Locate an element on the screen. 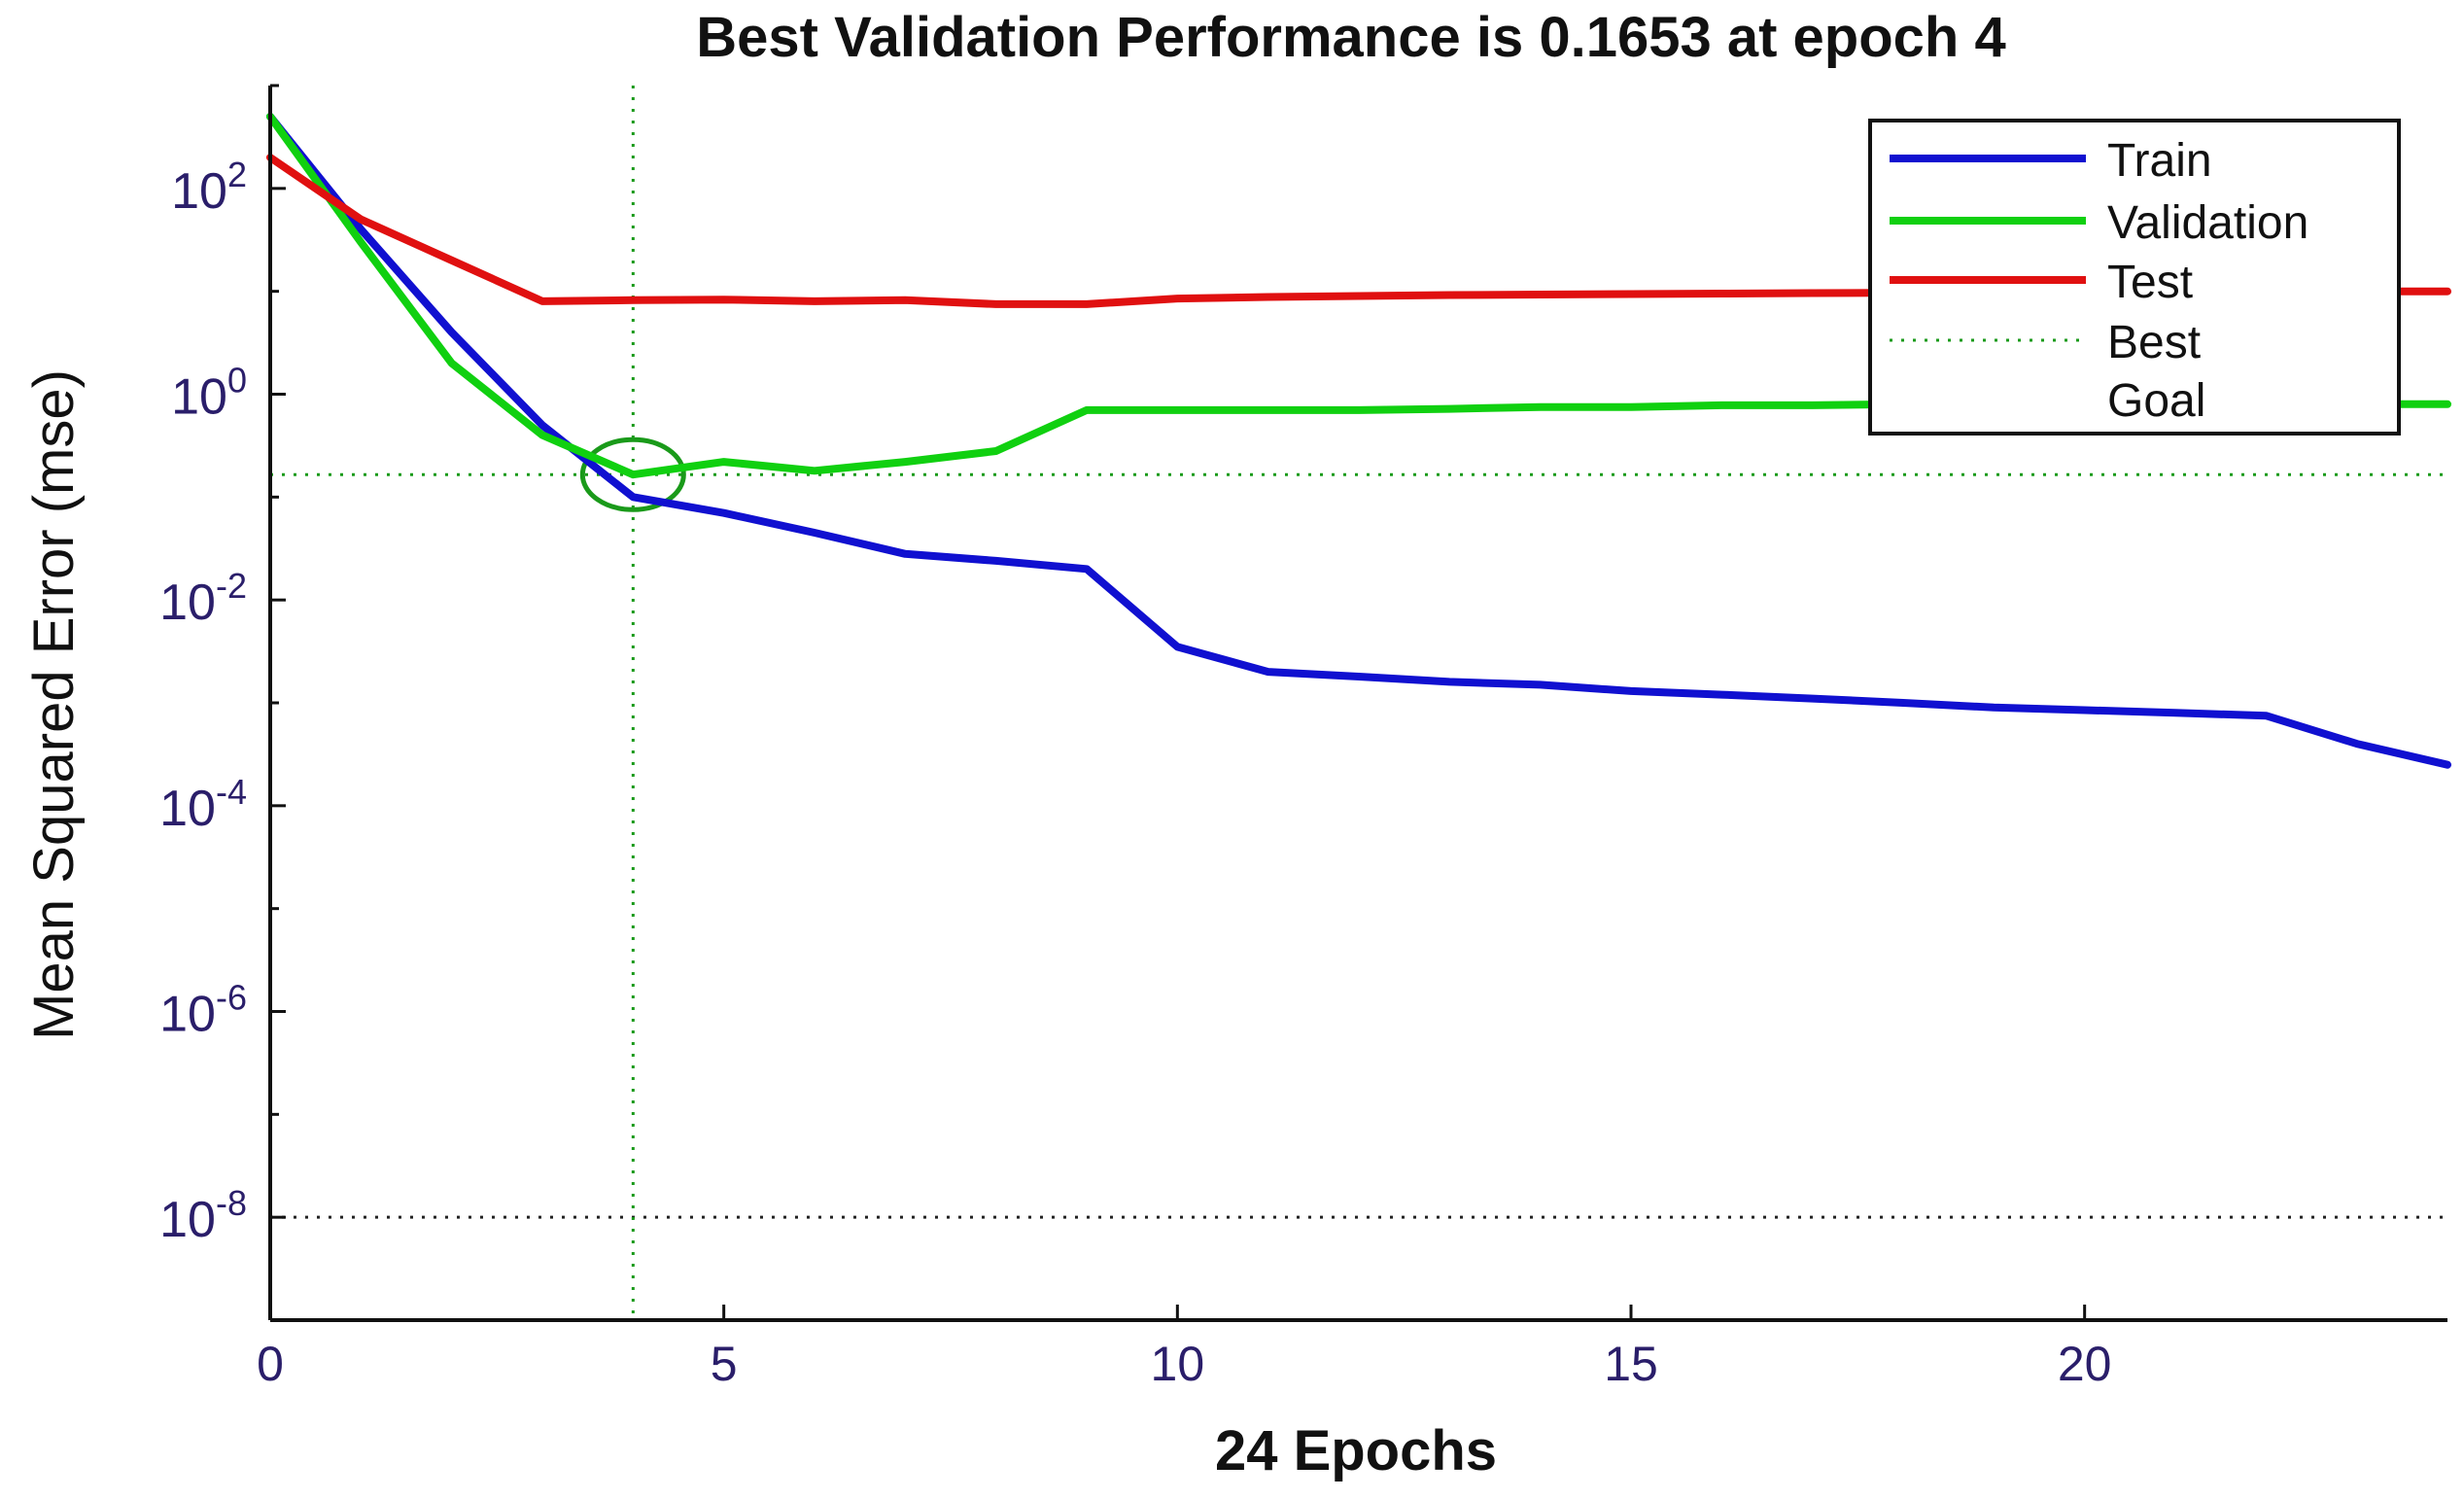  x-tick-label: 5 is located at coordinates (724, 1364).